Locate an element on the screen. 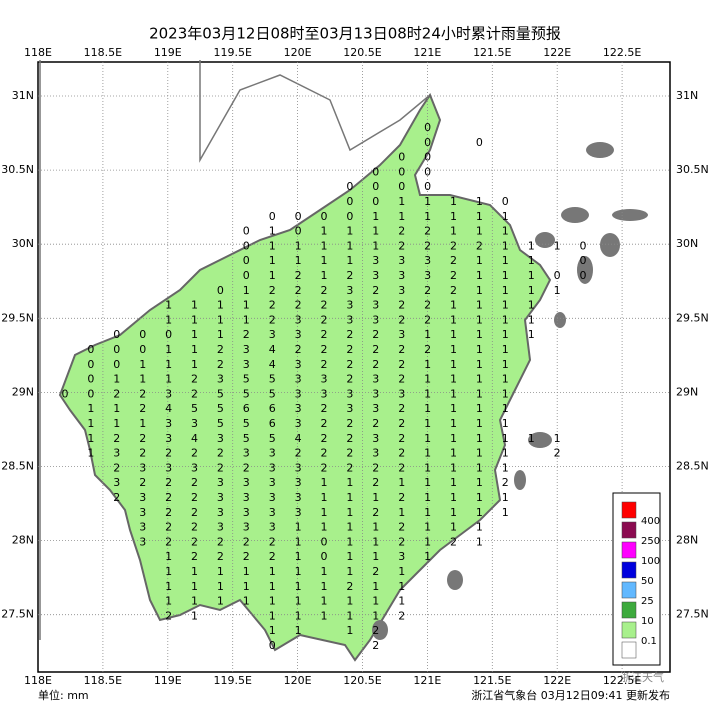  lon-label: 122.5E is located at coordinates (622, 52).